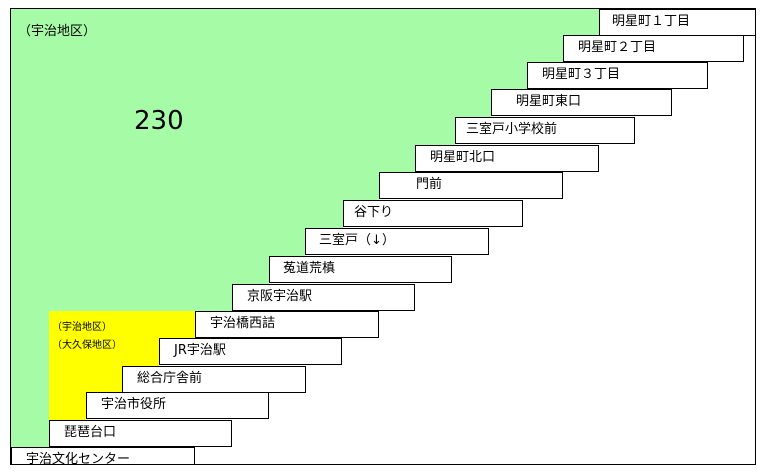 This screenshot has width=767, height=473. I want to click on bus-stop-label: 三室戸（↓）, so click(357, 240).